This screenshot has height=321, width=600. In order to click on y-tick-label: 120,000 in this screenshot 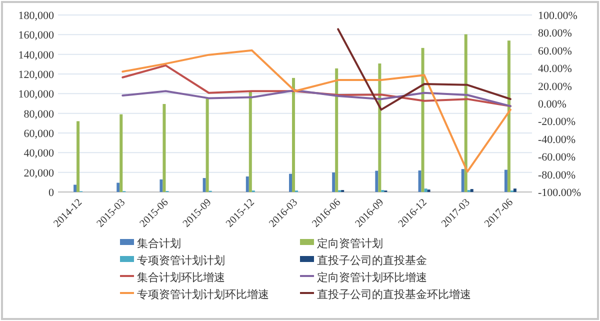, I will do `click(36, 75)`.